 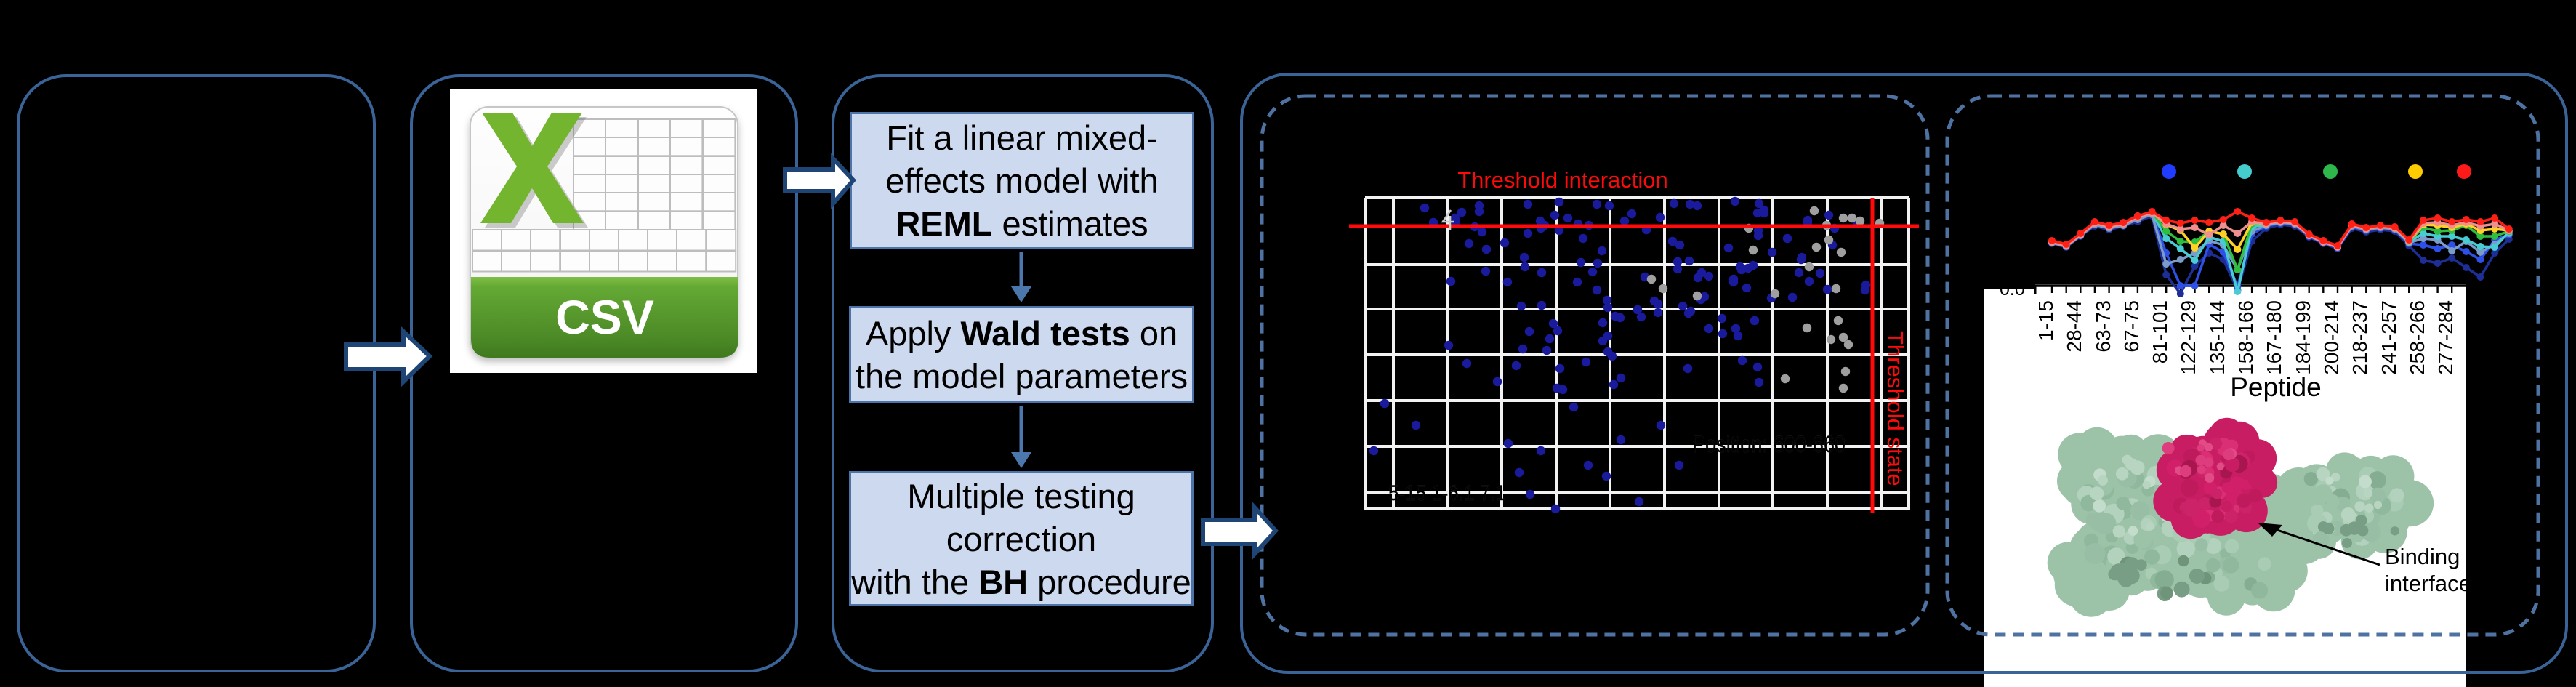 I want to click on svg-text: Peptide, so click(x=2276, y=387).